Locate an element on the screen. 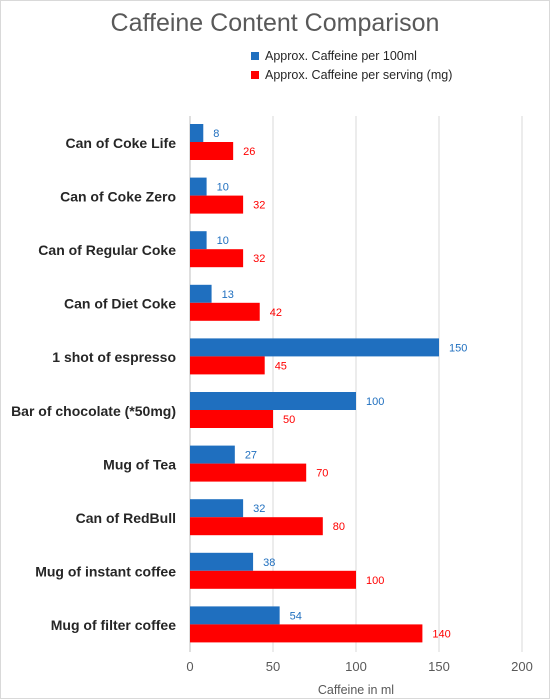 The image size is (550, 699). legend-label-per-100ml: Approx. Caffeine per 100ml is located at coordinates (341, 55).